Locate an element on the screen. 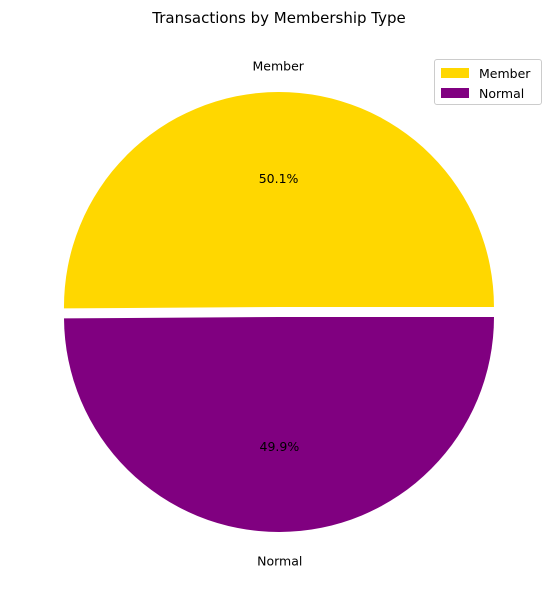  pie-labels: 50.1% Member 49.9% Normal is located at coordinates (279, 314).